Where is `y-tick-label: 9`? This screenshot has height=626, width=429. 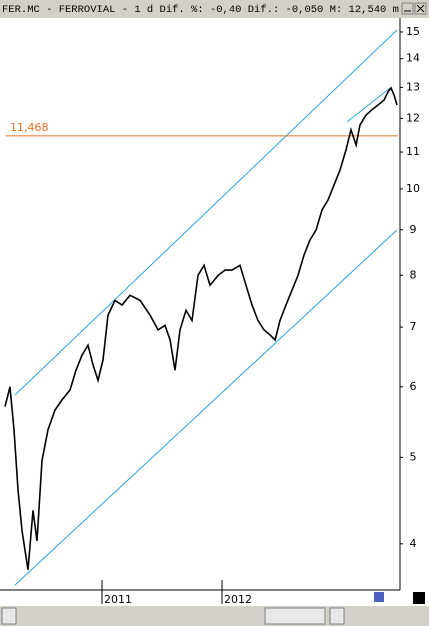 y-tick-label: 9 is located at coordinates (413, 229).